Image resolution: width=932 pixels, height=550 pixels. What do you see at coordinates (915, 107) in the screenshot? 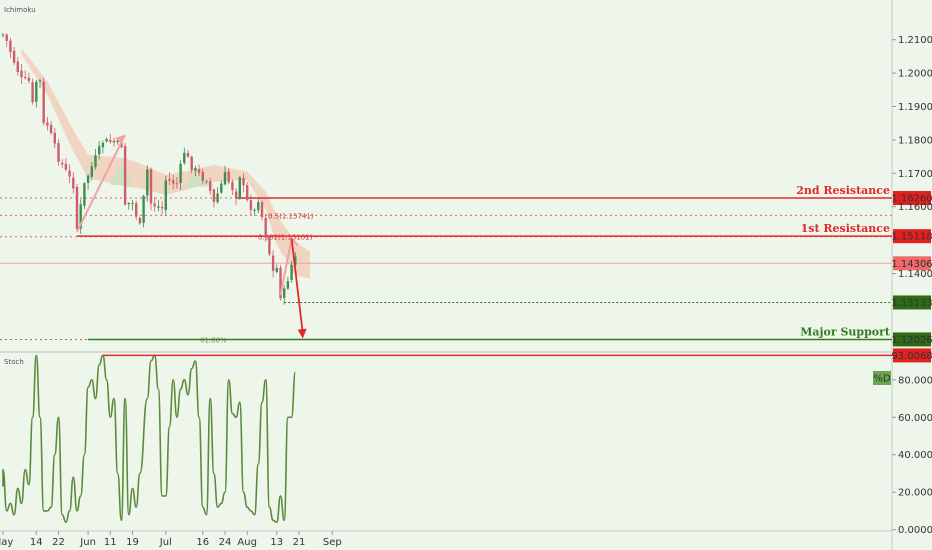
I see `price-tick-label: 1.19000` at bounding box center [915, 107].